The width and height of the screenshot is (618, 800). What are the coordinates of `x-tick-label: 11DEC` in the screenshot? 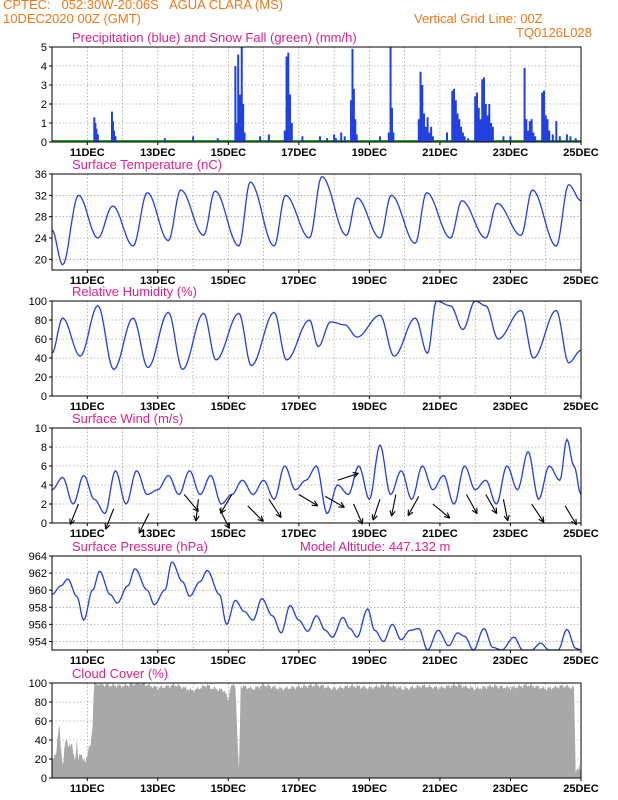 It's located at (87, 789).